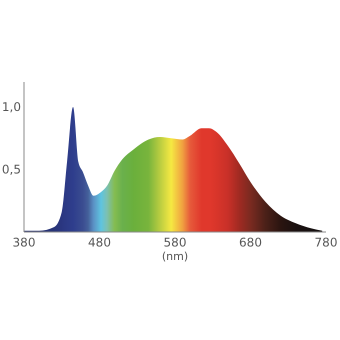 Image resolution: width=340 pixels, height=340 pixels. I want to click on y-tick-label: 0,5, so click(11, 169).